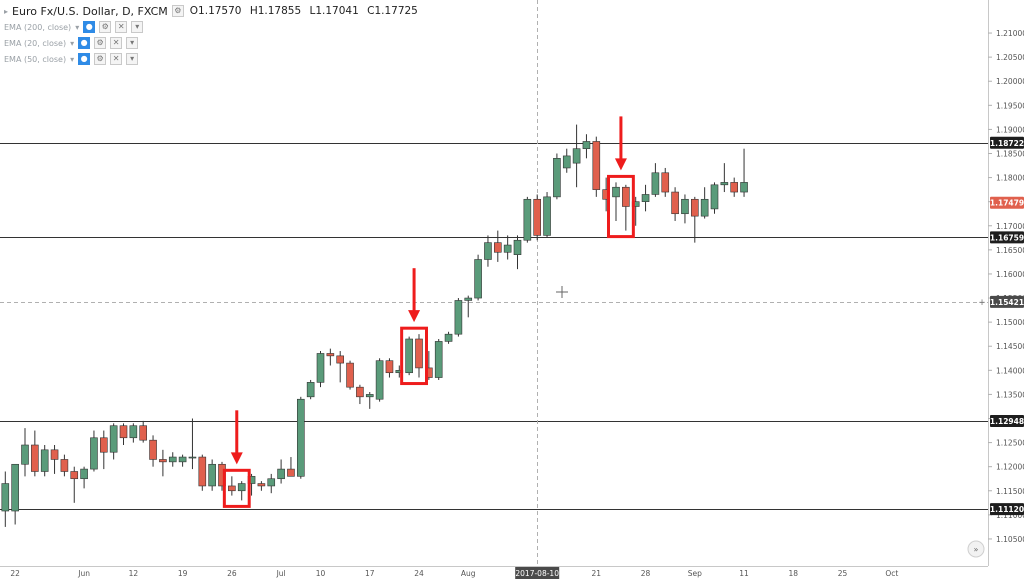 This screenshot has width=1024, height=584. What do you see at coordinates (177, 11) in the screenshot?
I see `settings-icon: ⚙` at bounding box center [177, 11].